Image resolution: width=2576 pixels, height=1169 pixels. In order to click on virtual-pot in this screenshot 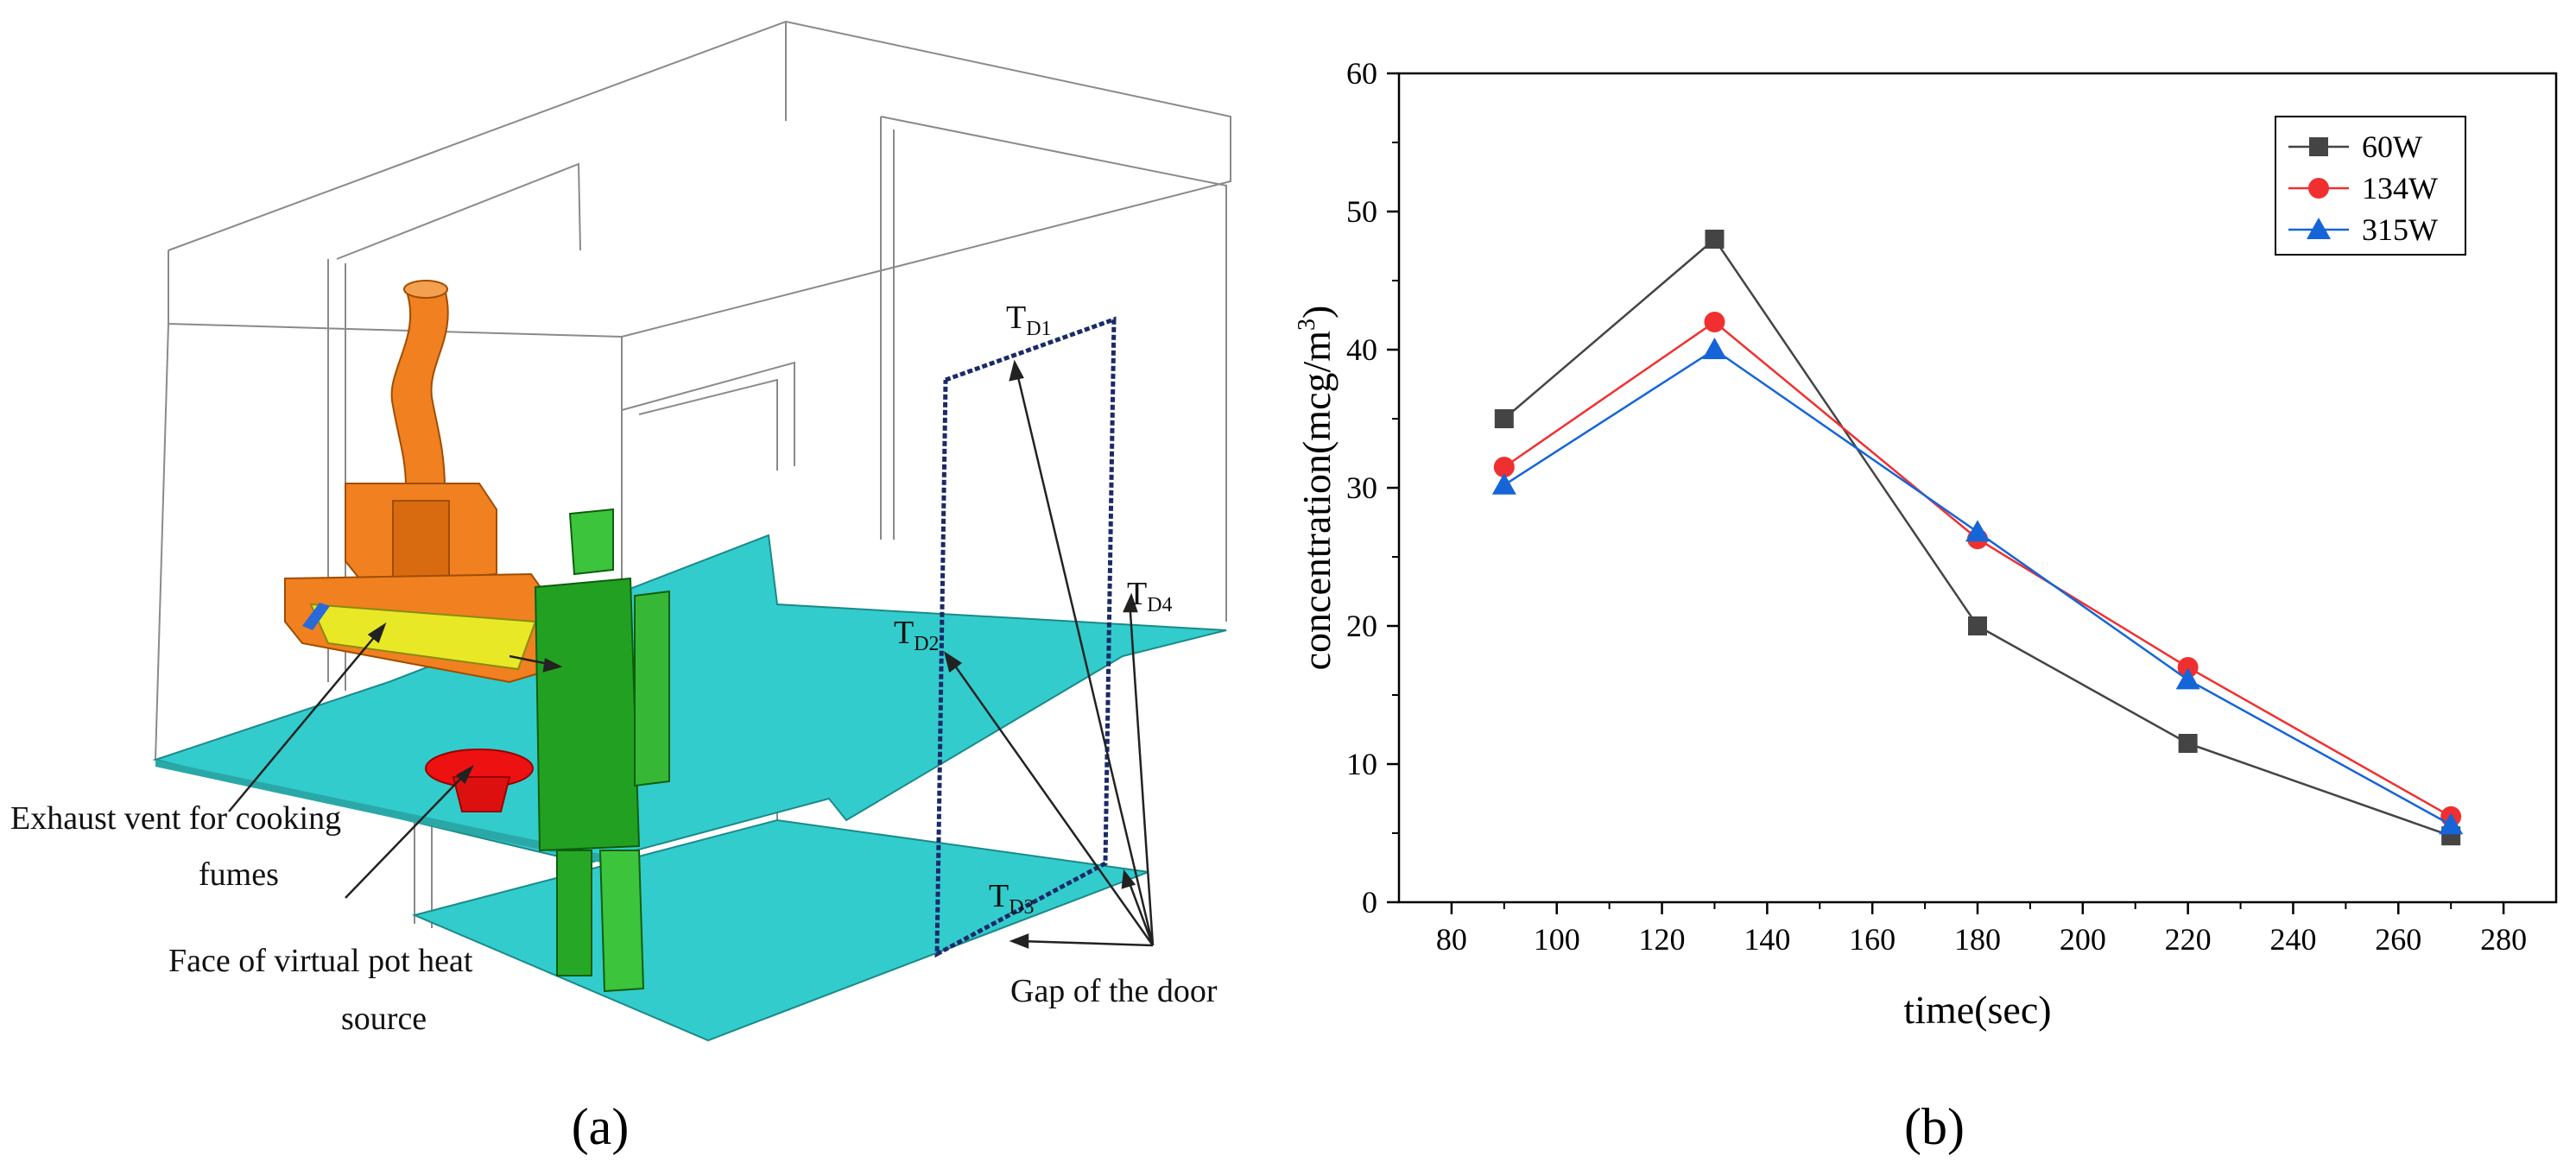, I will do `click(479, 780)`.